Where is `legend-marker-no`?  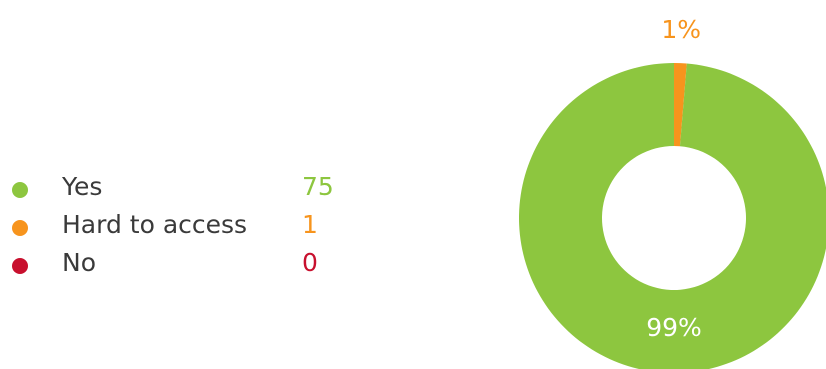 legend-marker-no is located at coordinates (20, 266).